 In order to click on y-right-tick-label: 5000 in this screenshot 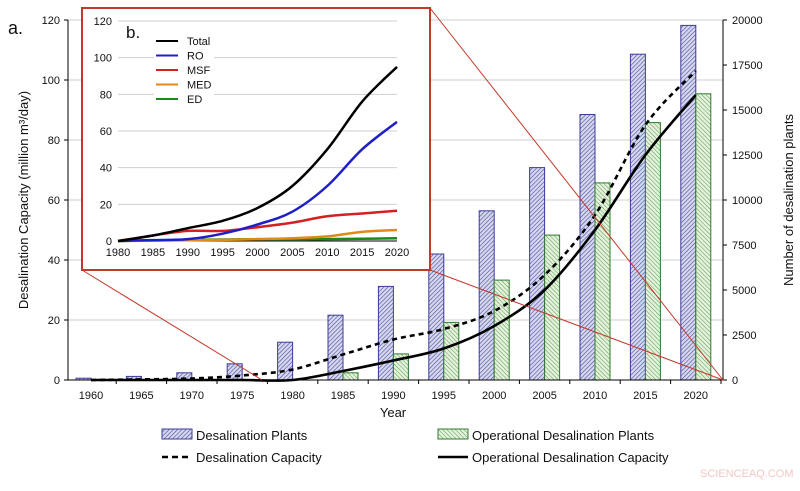, I will do `click(744, 291)`.